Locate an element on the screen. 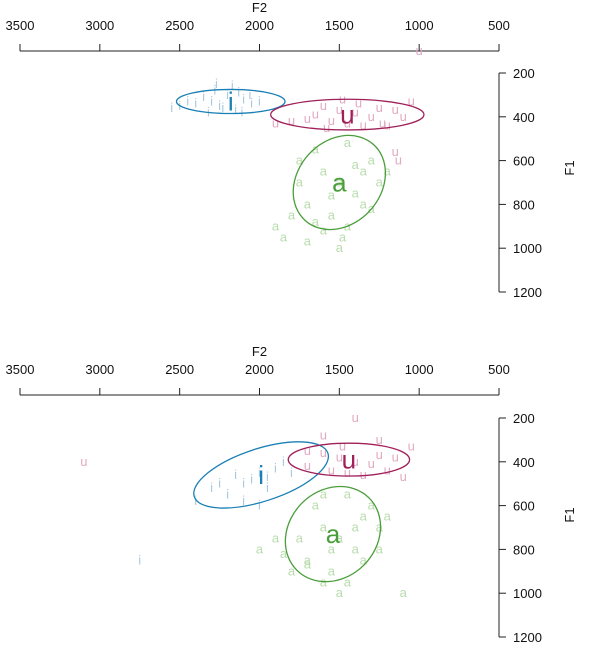 Image resolution: width=592 pixels, height=655 pixels. y-tick-label: 1200 is located at coordinates (527, 637).